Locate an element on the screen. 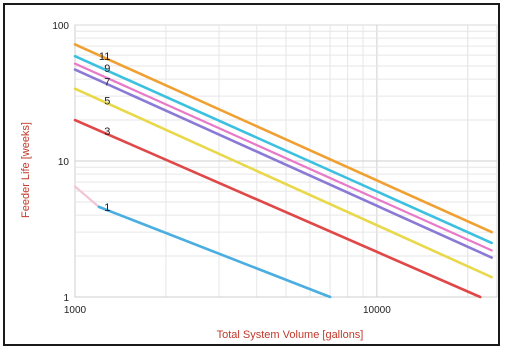  x-tick-label: 1000 is located at coordinates (75, 310).